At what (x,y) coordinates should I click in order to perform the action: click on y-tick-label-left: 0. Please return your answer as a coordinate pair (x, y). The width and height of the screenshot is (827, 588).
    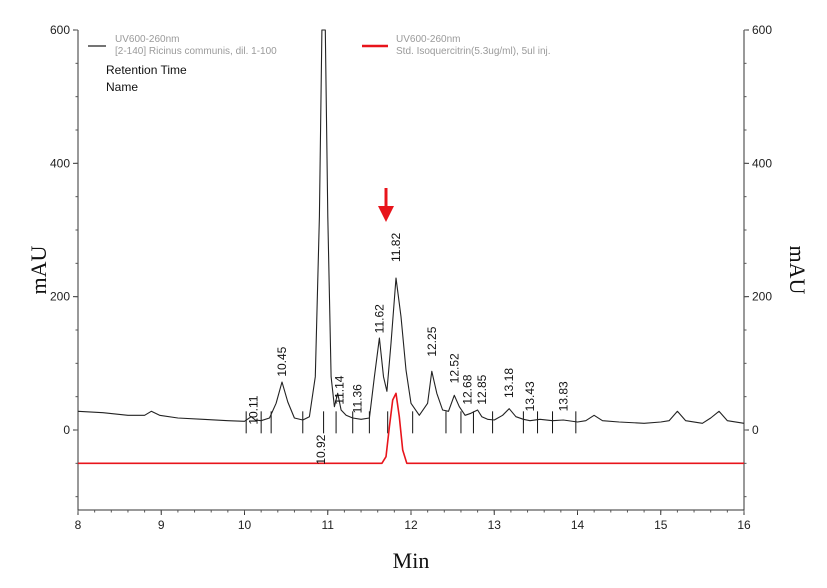
    Looking at the image, I should click on (66, 430).